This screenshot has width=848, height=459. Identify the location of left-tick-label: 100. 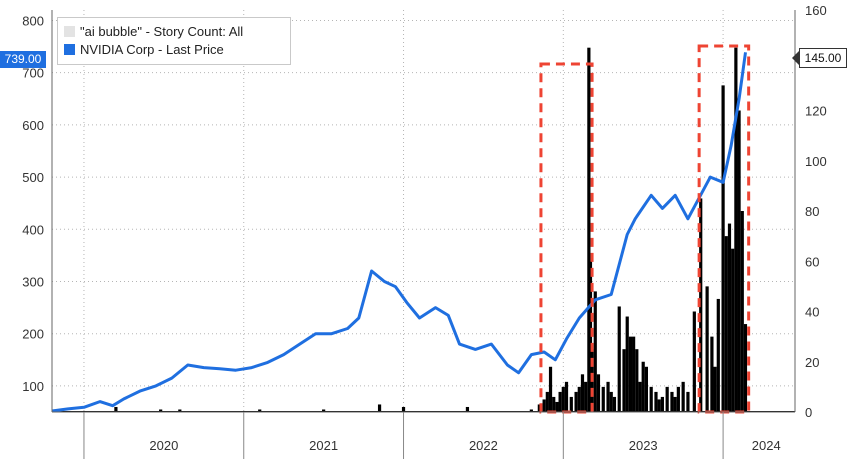
(33, 386).